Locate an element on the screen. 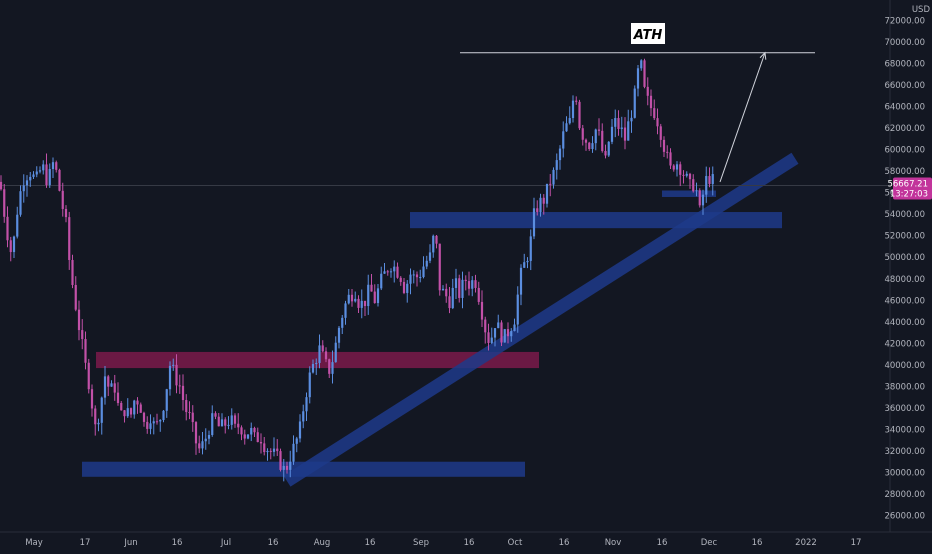 This screenshot has height=554, width=932. x-tick-label: 16 is located at coordinates (757, 543).